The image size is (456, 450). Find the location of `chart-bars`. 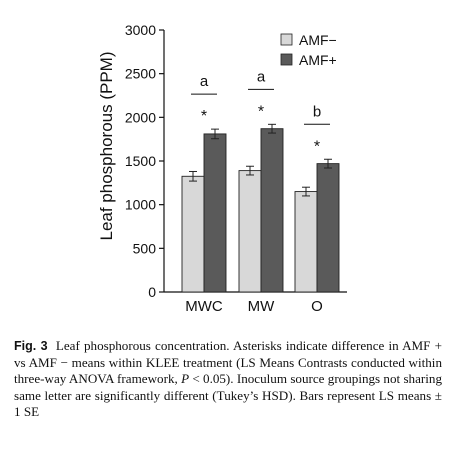

chart-bars is located at coordinates (260, 208).